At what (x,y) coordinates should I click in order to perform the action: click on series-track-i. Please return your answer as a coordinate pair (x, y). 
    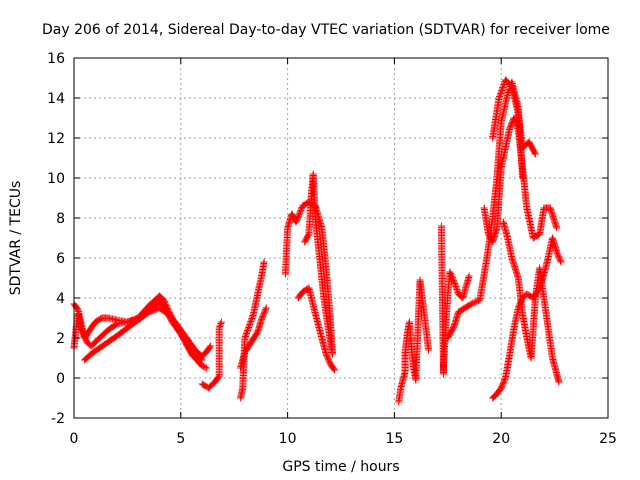
    Looking at the image, I should click on (318, 264).